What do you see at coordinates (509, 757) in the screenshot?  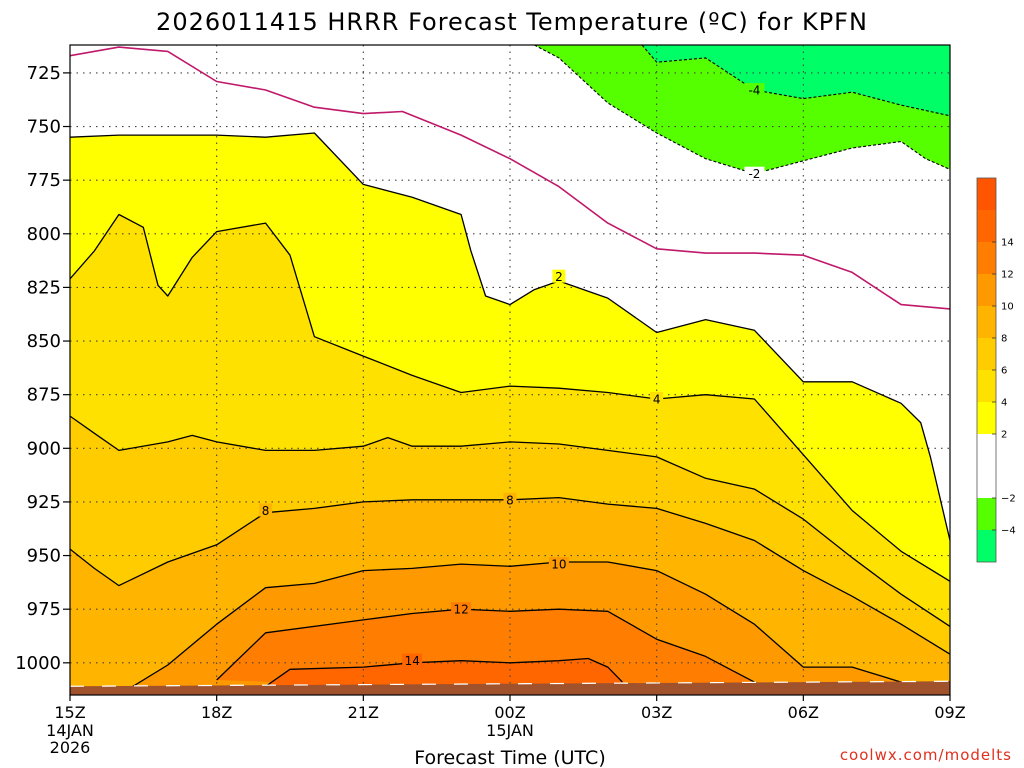 I see `x-axis-label: Forecast Time (UTC)` at bounding box center [509, 757].